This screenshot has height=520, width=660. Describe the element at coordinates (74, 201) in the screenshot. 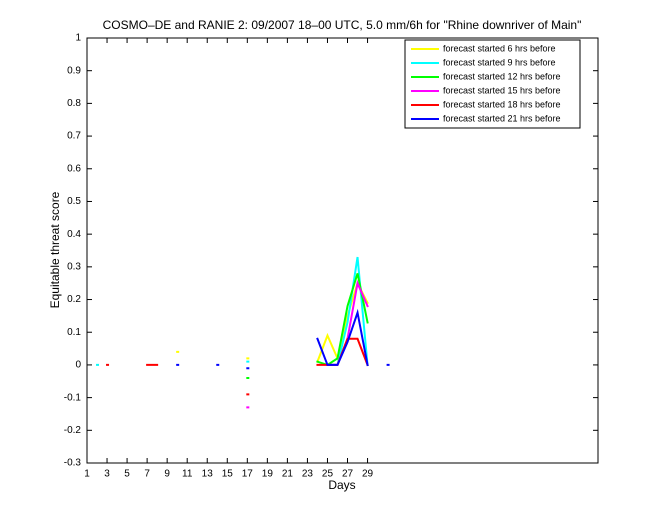

I see `y-tick-label: 0.5` at that location.